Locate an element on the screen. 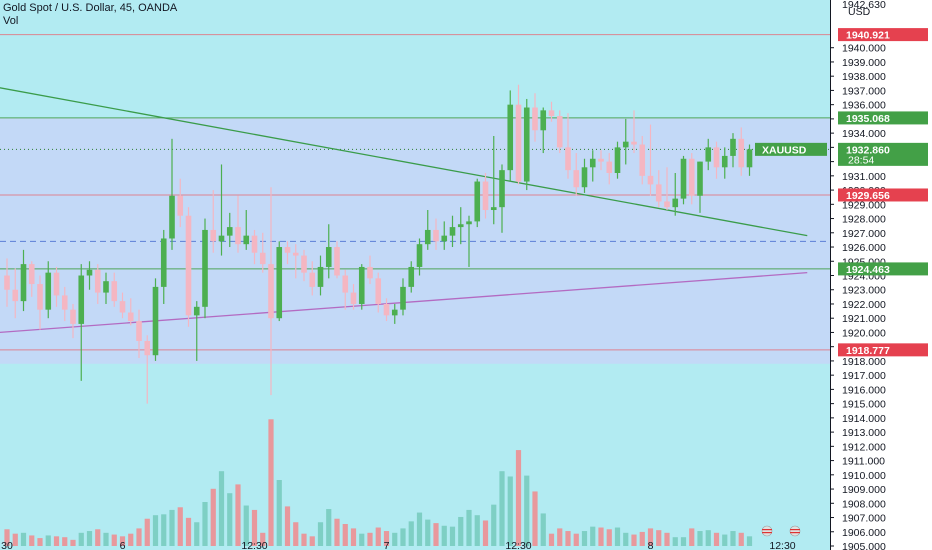  volume-label: Vol is located at coordinates (10, 21).